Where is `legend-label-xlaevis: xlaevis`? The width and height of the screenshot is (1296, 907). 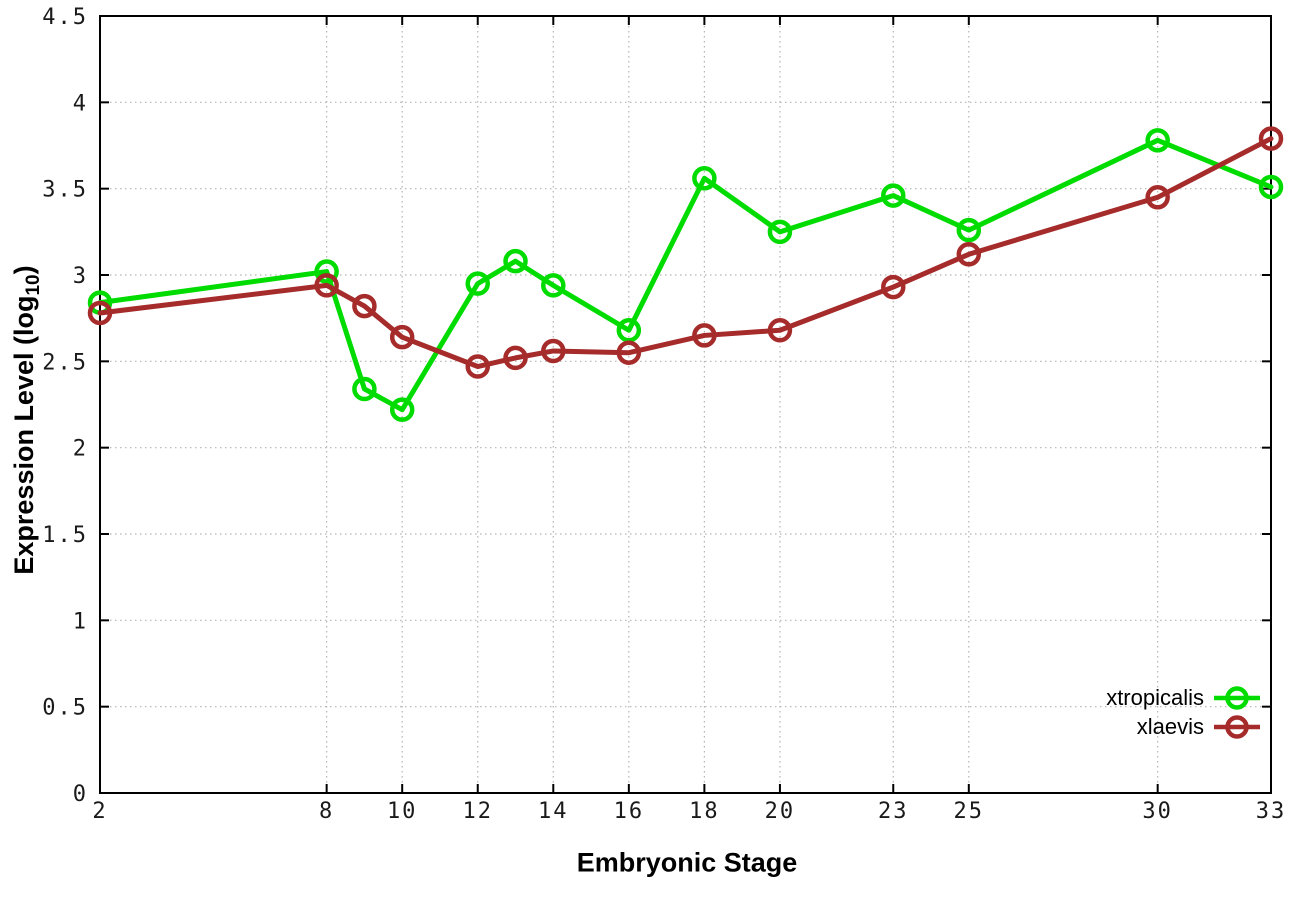
legend-label-xlaevis: xlaevis is located at coordinates (1170, 726).